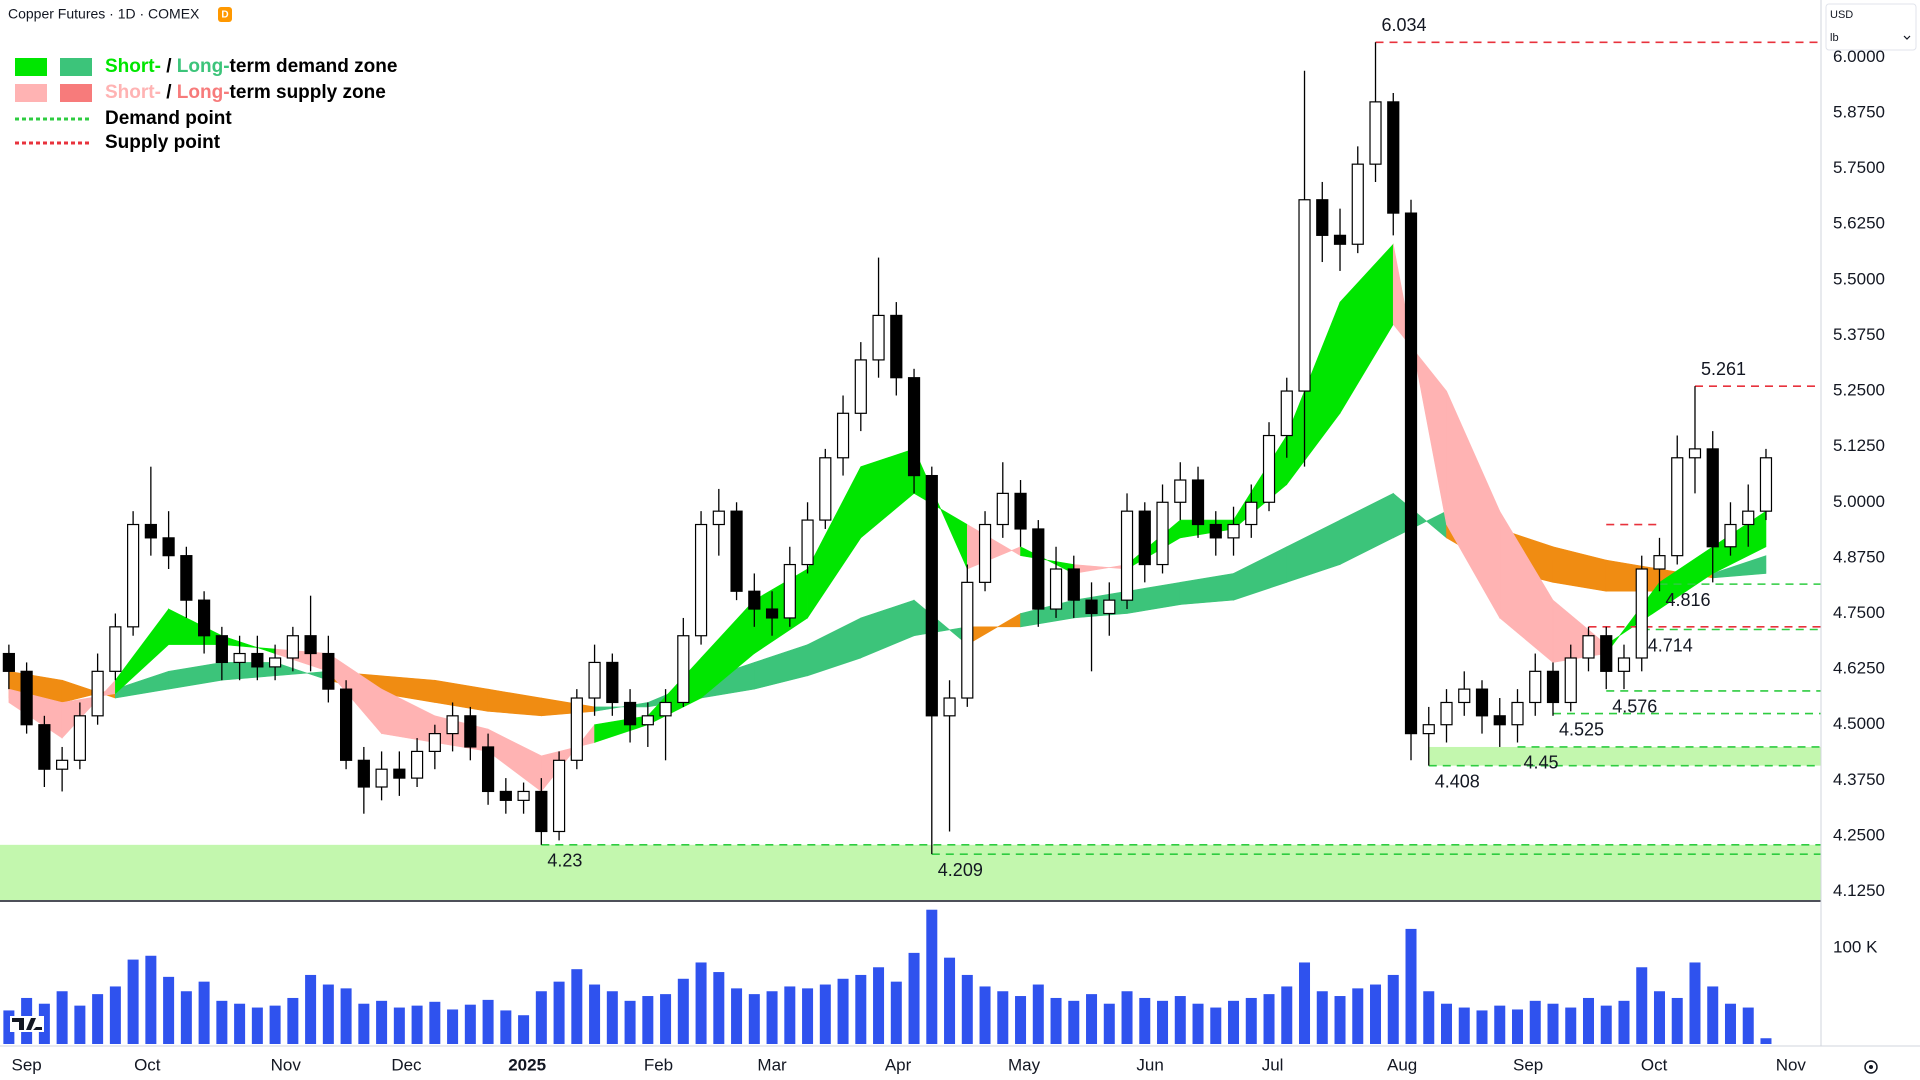 This screenshot has width=1920, height=1080. Describe the element at coordinates (406, 1064) in the screenshot. I see `x-tick-label: Dec` at that location.